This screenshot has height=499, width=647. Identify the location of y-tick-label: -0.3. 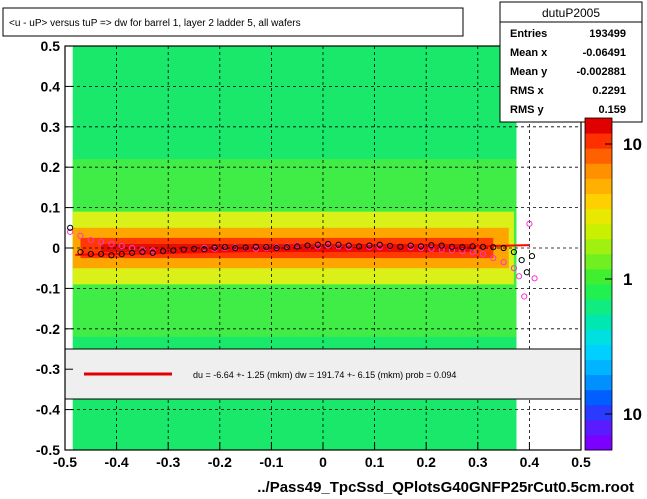
(48, 369).